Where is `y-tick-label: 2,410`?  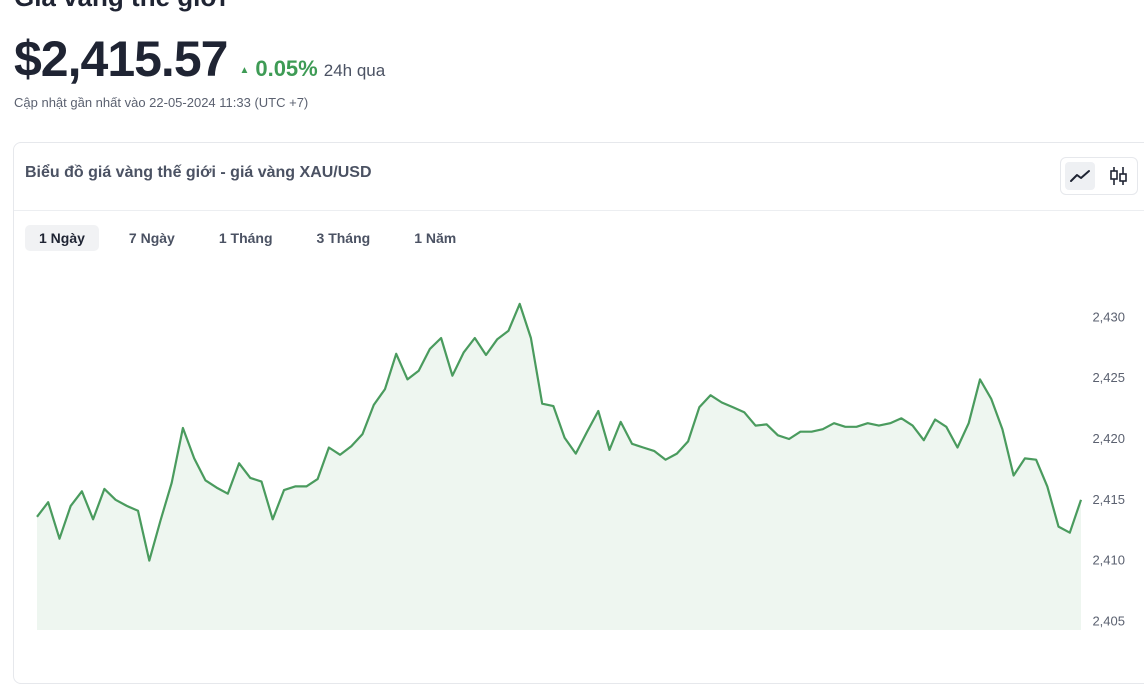 y-tick-label: 2,410 is located at coordinates (1108, 560).